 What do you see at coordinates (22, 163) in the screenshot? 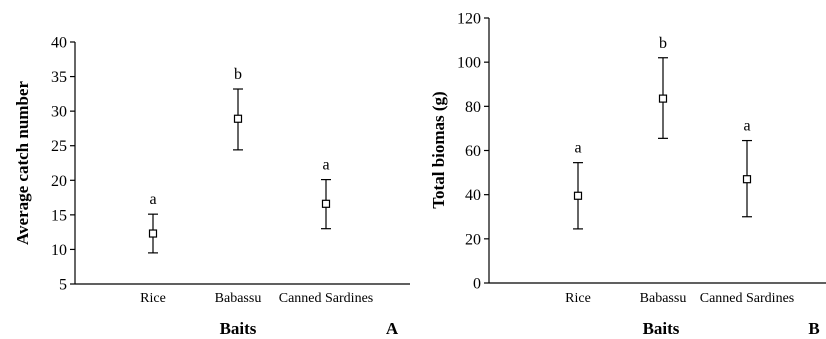
I see `y-axis-label: Average catch number` at bounding box center [22, 163].